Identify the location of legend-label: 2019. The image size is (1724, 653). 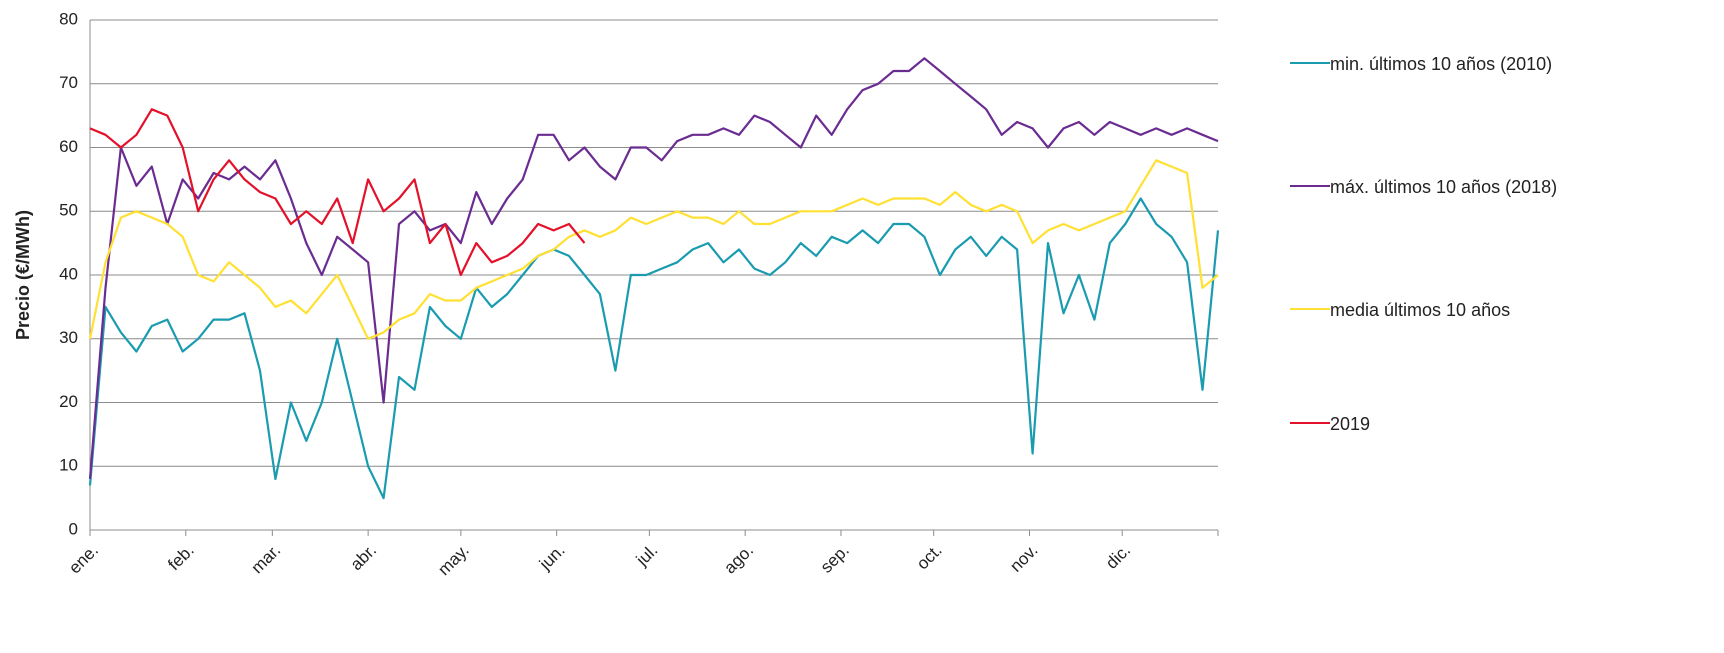
(1350, 424).